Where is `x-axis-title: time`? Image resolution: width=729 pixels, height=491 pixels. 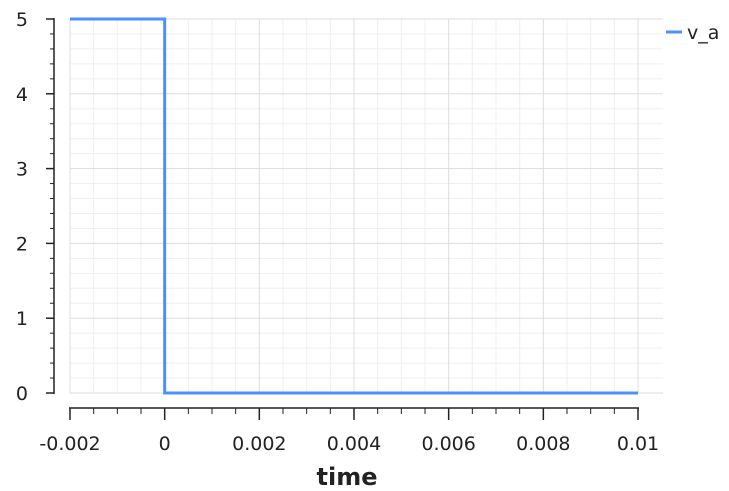 x-axis-title: time is located at coordinates (347, 477).